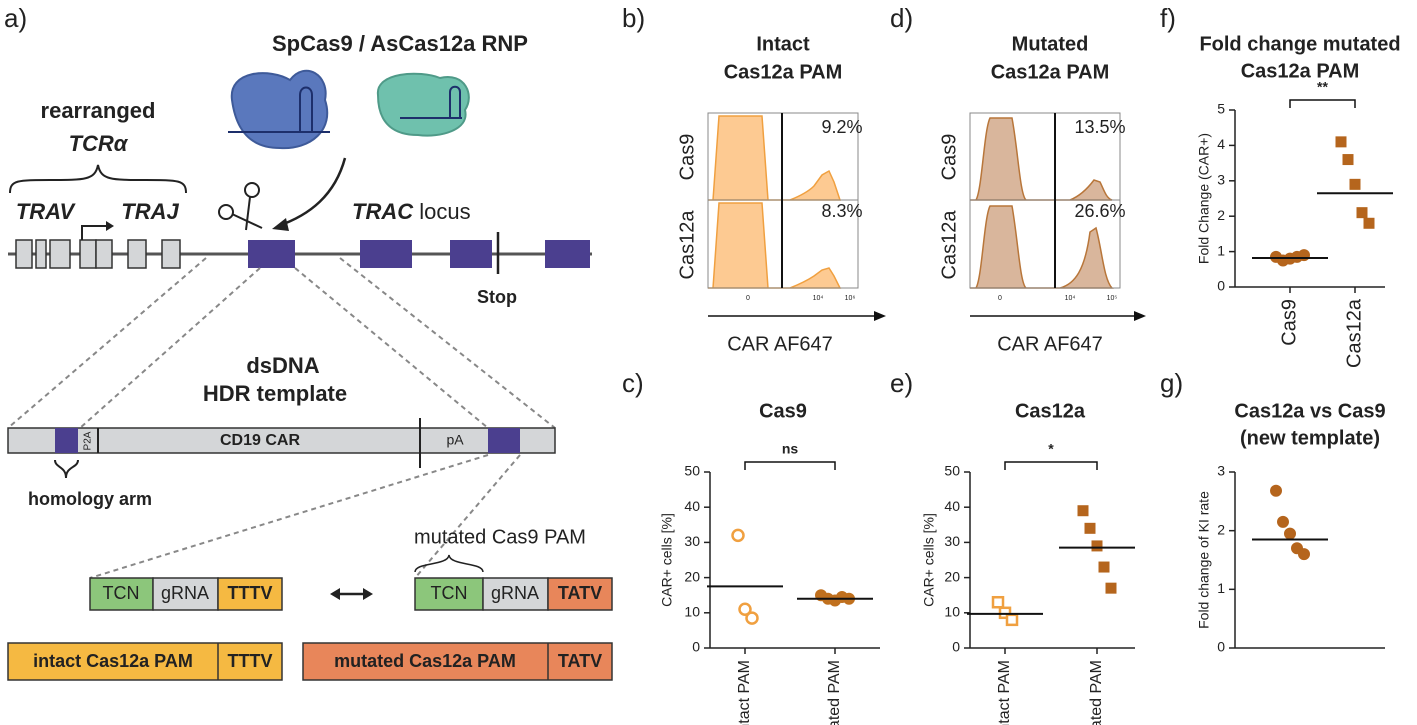  I want to click on x-tick-label: Intact PAM, so click(1004, 692).